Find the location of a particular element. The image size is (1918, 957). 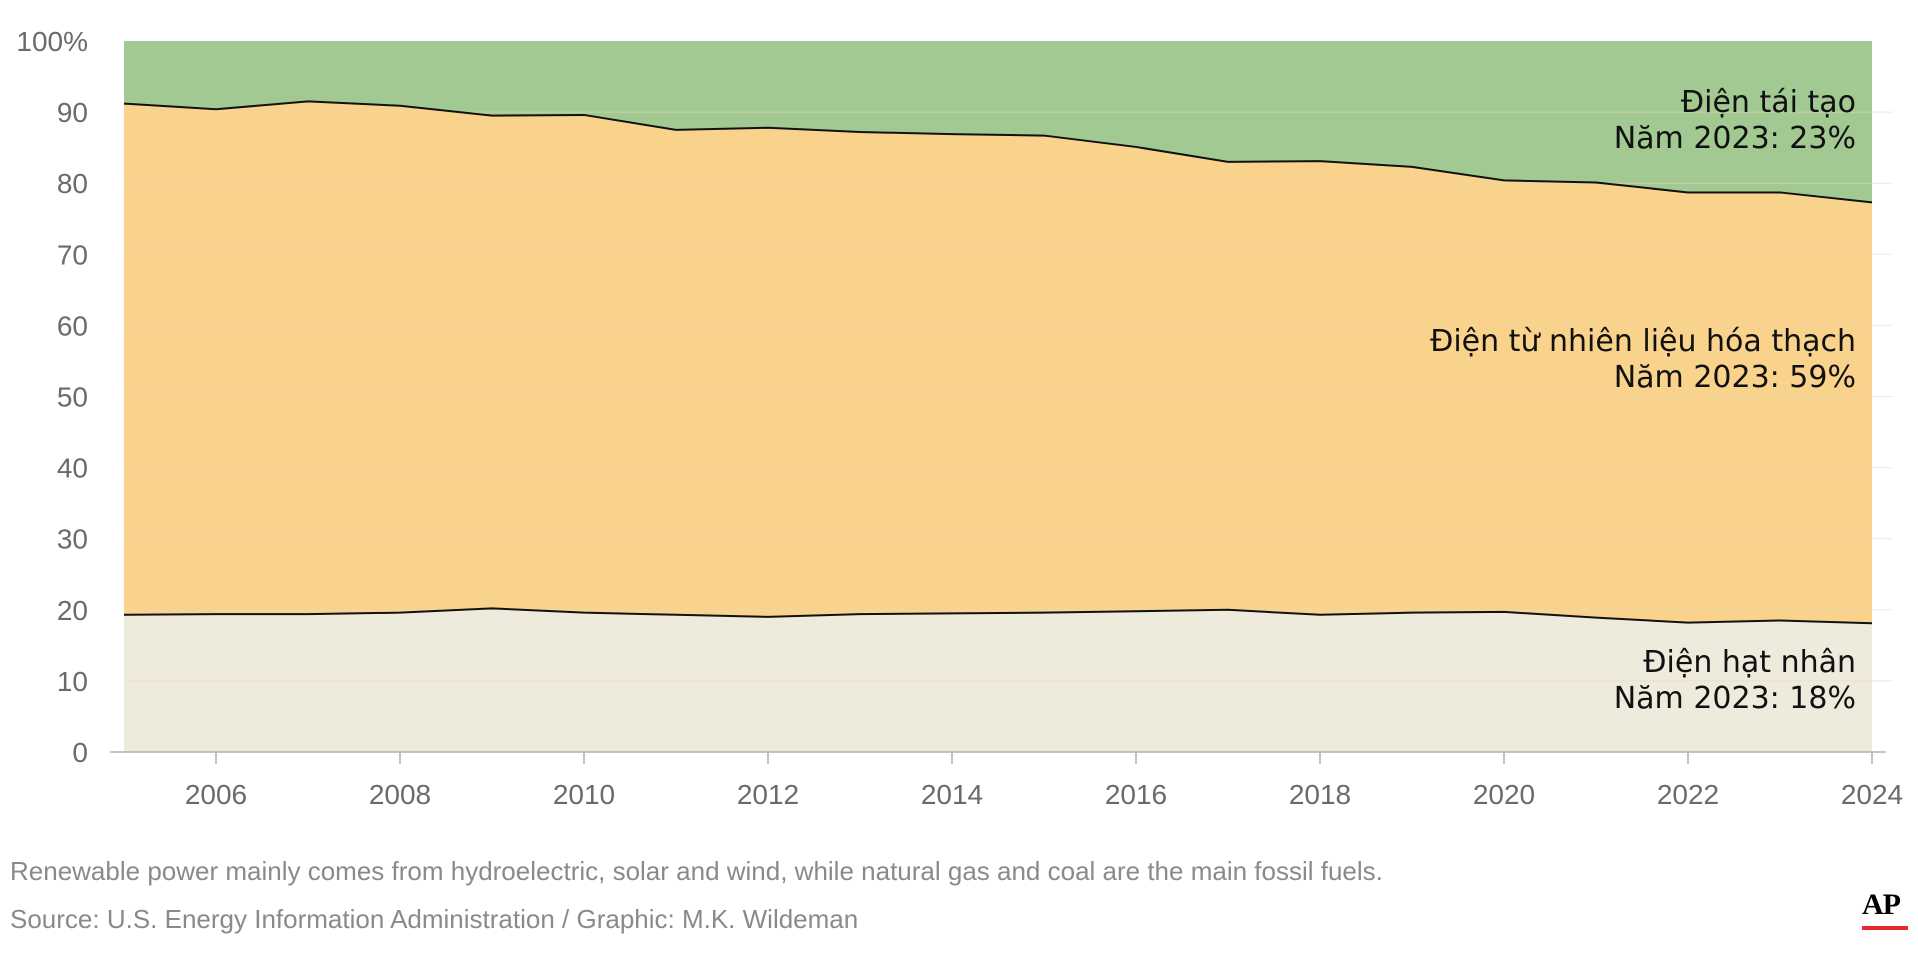

y-tick-label: 0 is located at coordinates (80, 752).